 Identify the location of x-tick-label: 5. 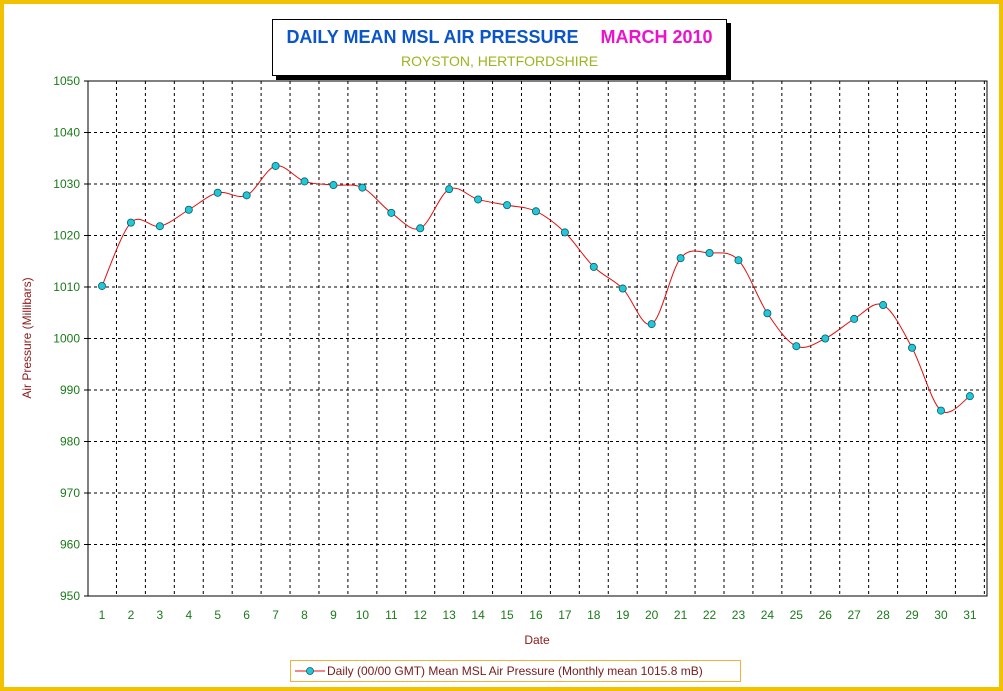
(217, 615).